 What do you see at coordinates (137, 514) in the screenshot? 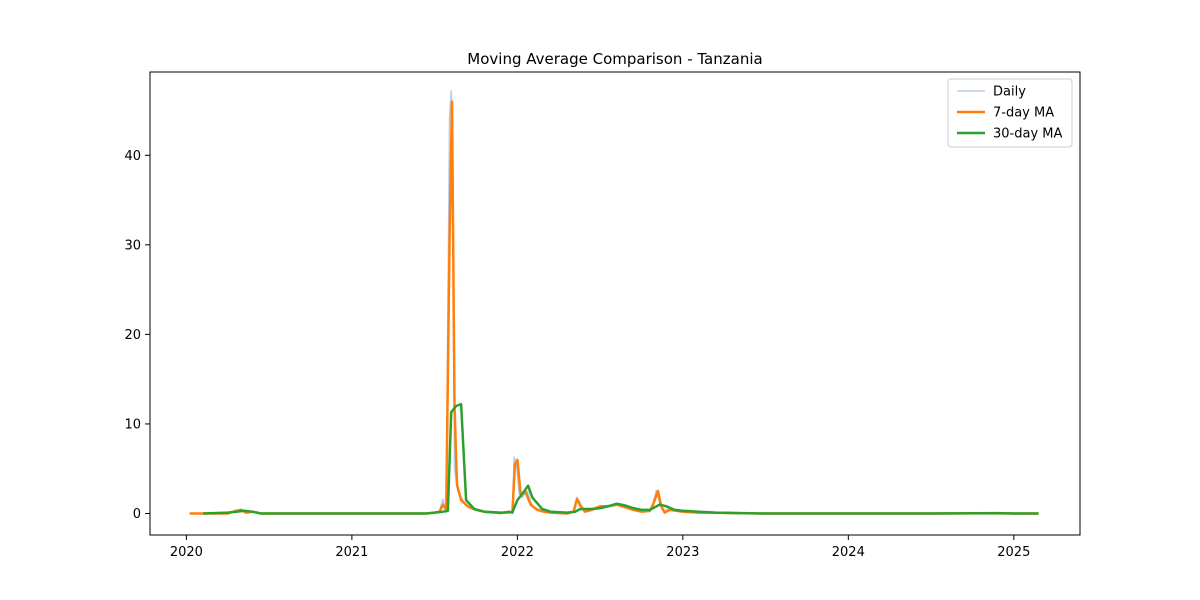
I see `y-tick-label: 0` at bounding box center [137, 514].